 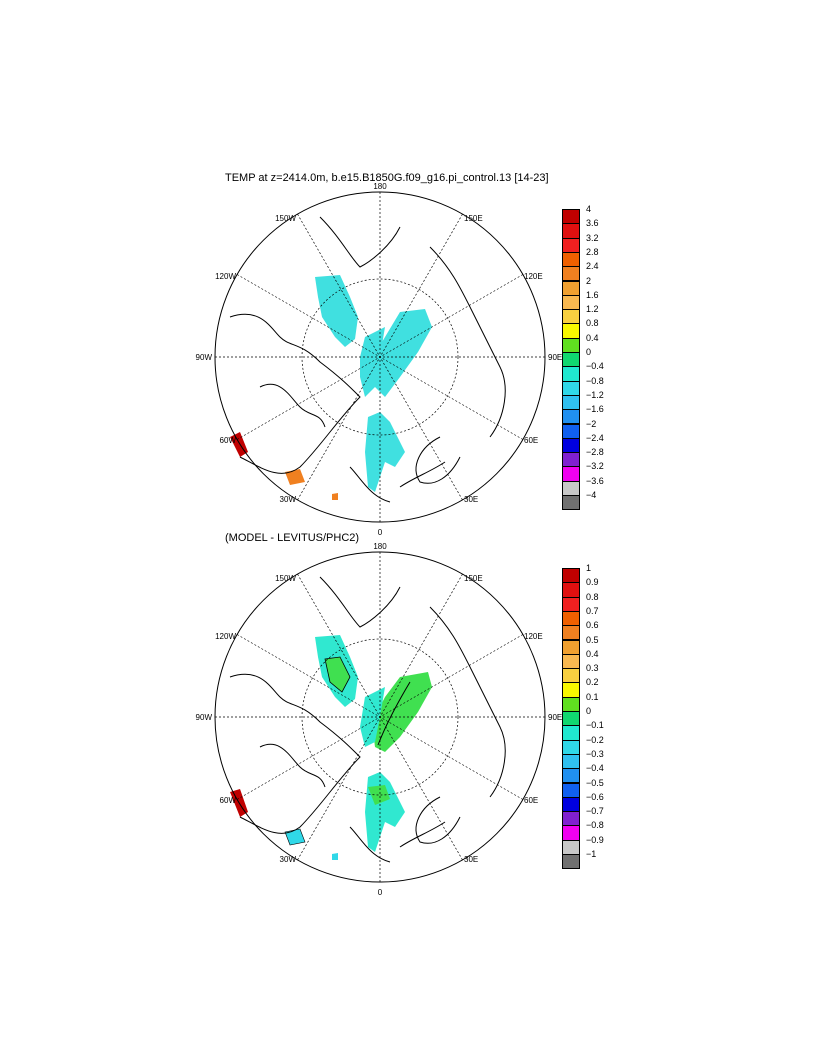 I want to click on colorbar-label: 0, so click(x=589, y=352).